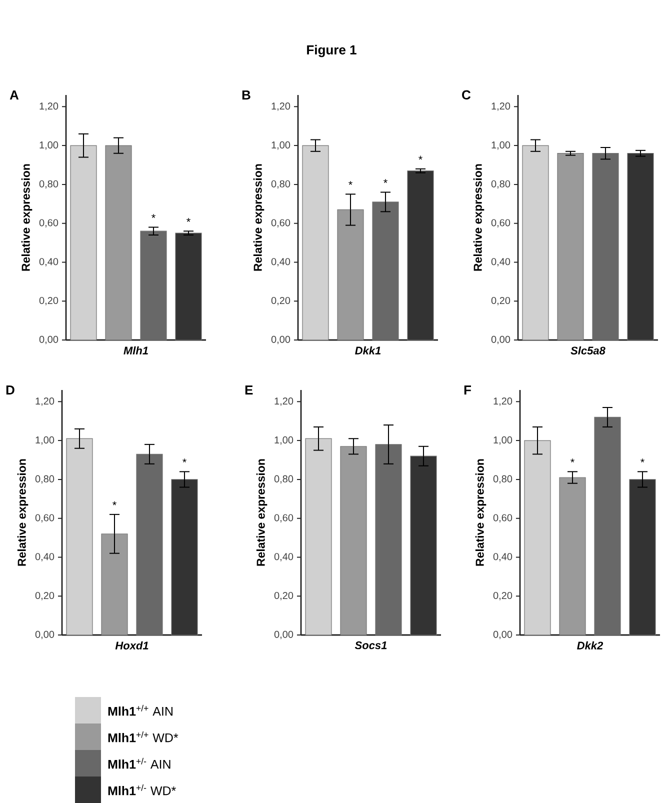  What do you see at coordinates (136, 350) in the screenshot?
I see `x-axis-title: Mlh1` at bounding box center [136, 350].